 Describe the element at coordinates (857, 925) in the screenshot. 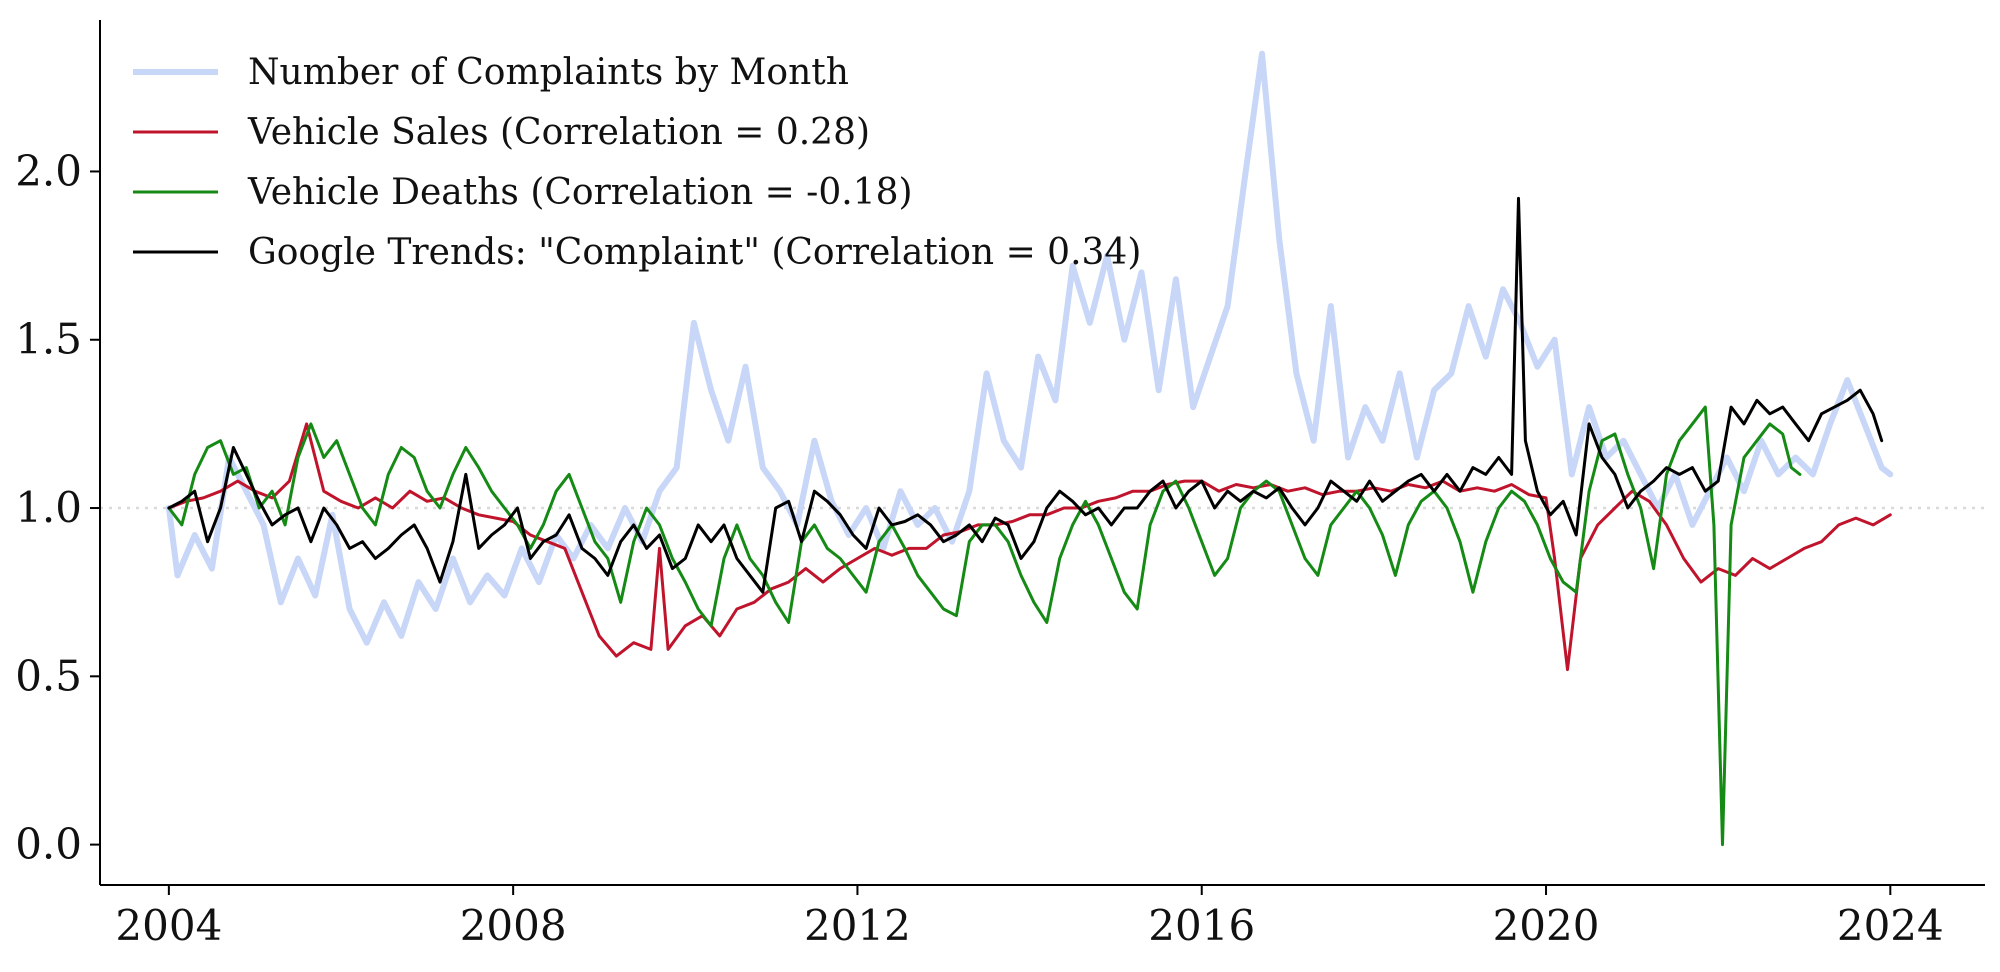

I see `x-tick-label: 2012` at that location.